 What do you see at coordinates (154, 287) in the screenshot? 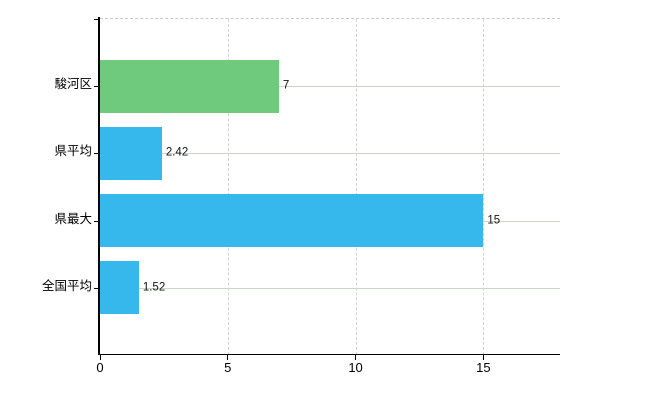
I see `bar-value-label: 1.52` at bounding box center [154, 287].